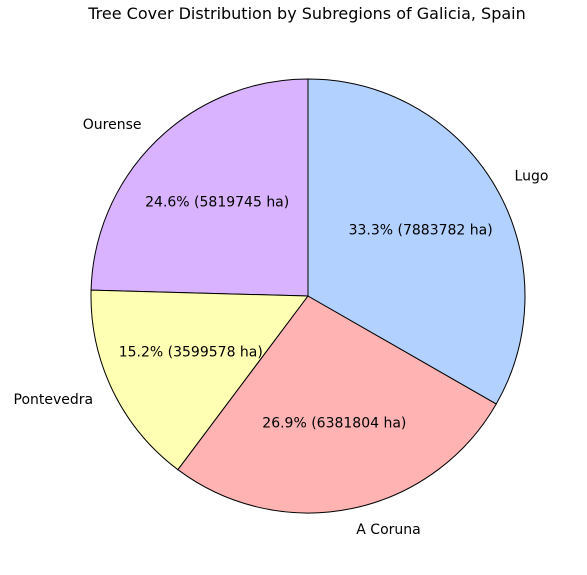  Describe the element at coordinates (388, 530) in the screenshot. I see `slice-label-a-coruna: A Coruna` at that location.